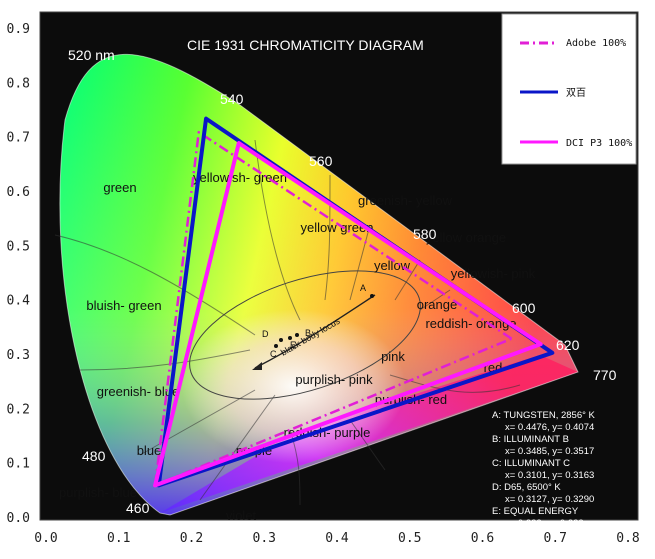 Image resolution: width=655 pixels, height=559 pixels. What do you see at coordinates (18, 246) in the screenshot?
I see `y-tick-label: 0.5` at bounding box center [18, 246].